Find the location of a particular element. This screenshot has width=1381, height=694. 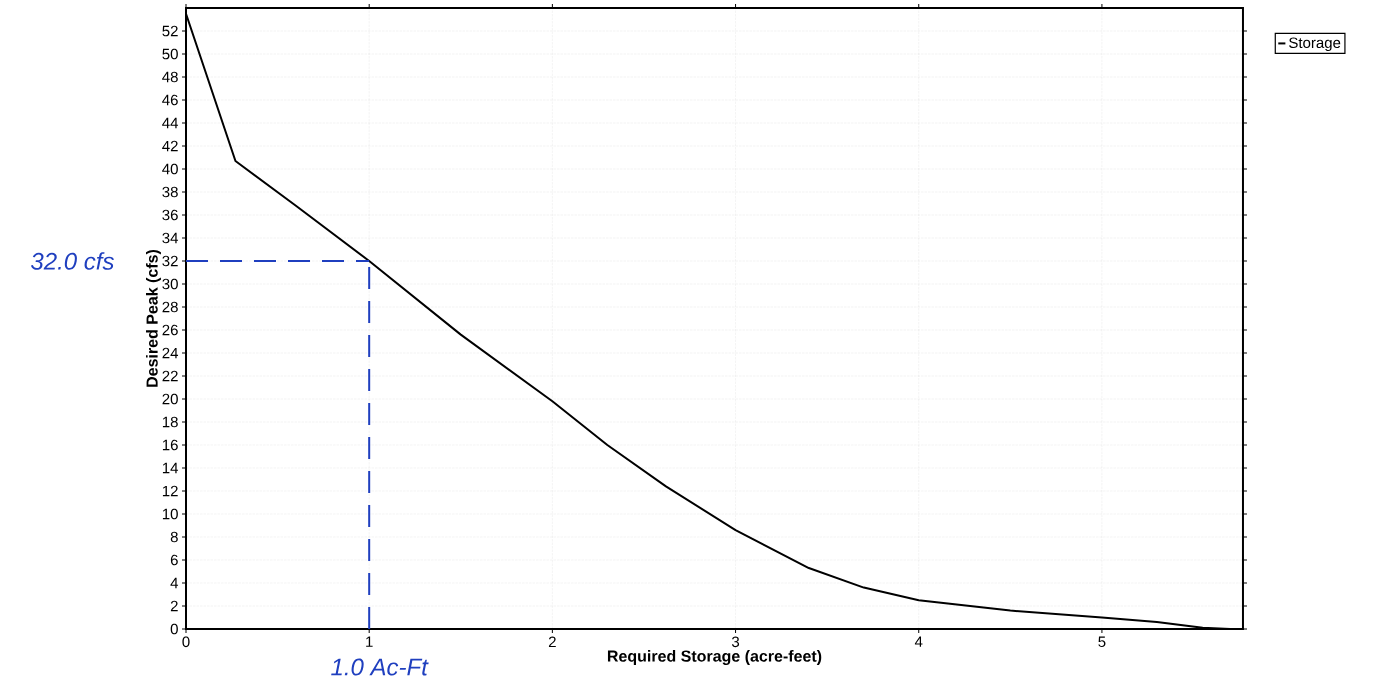

y-tick-label: 4 is located at coordinates (174, 583).